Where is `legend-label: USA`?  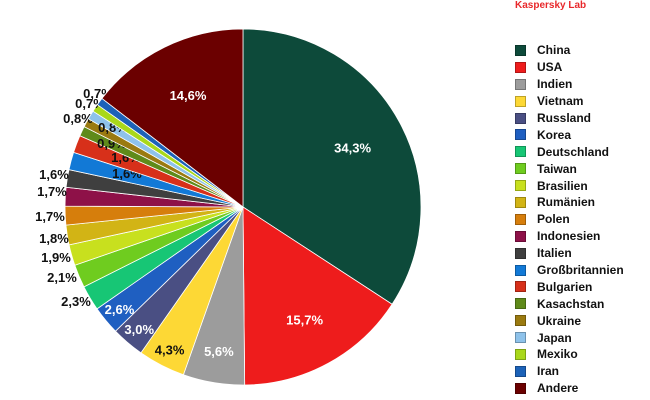
legend-label: USA is located at coordinates (550, 67).